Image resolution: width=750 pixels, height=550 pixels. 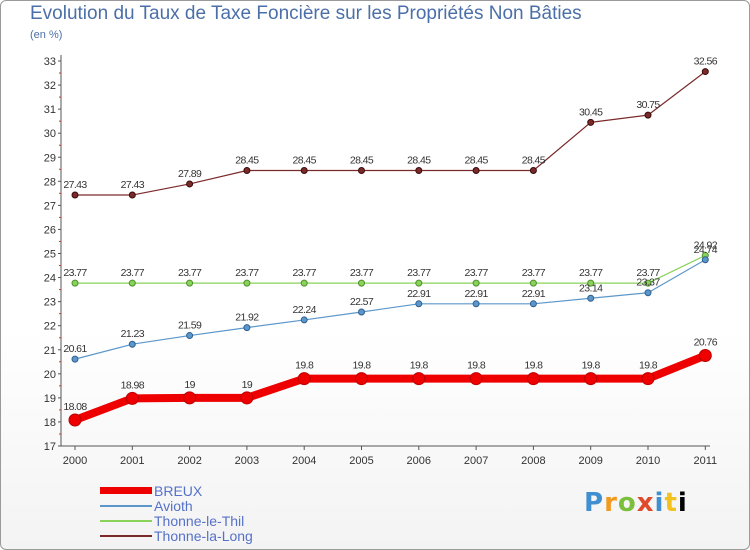 What do you see at coordinates (645, 503) in the screenshot?
I see `logo-letter: x` at bounding box center [645, 503].